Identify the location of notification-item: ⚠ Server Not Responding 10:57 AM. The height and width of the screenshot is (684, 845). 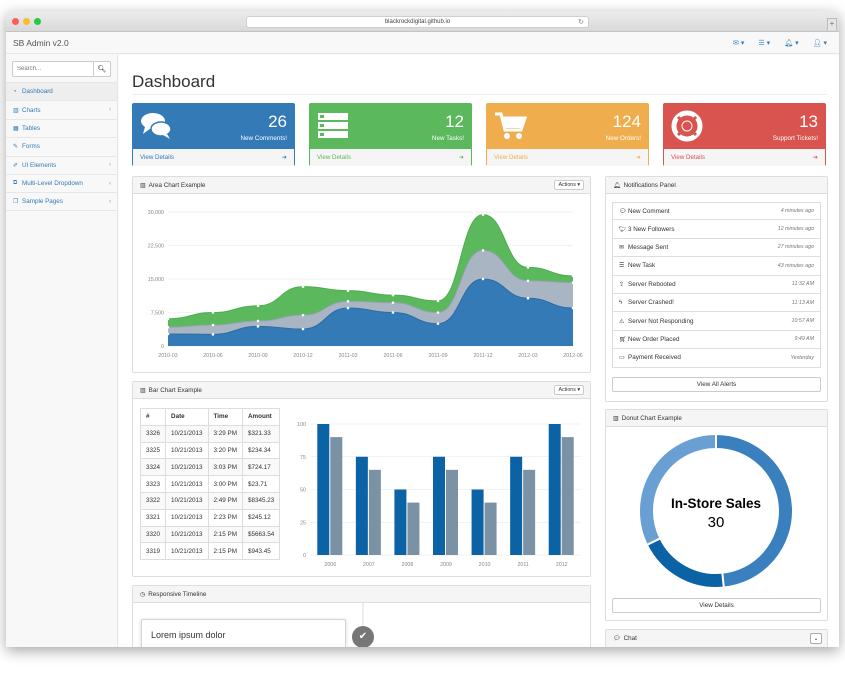
(716, 321).